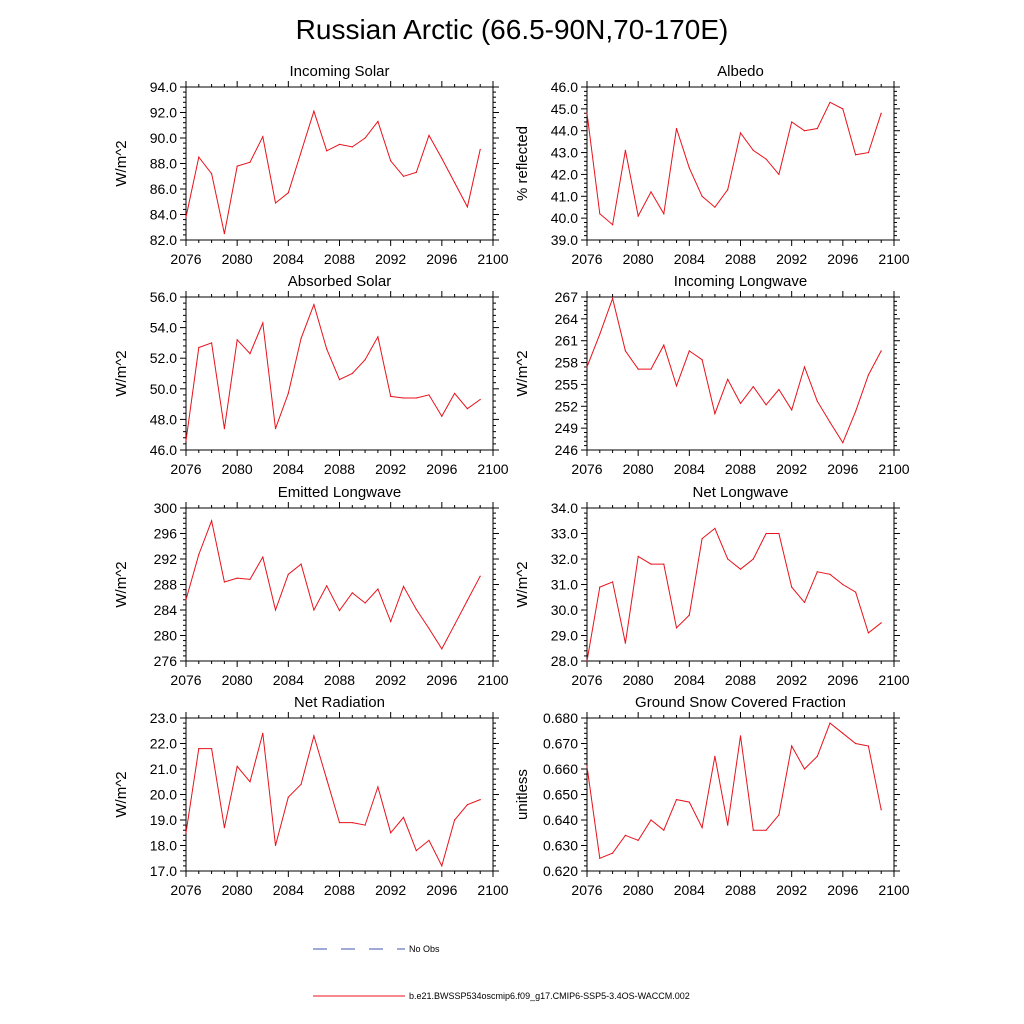 Image resolution: width=1024 pixels, height=1024 pixels. I want to click on x-tick-label: 2088, so click(740, 890).